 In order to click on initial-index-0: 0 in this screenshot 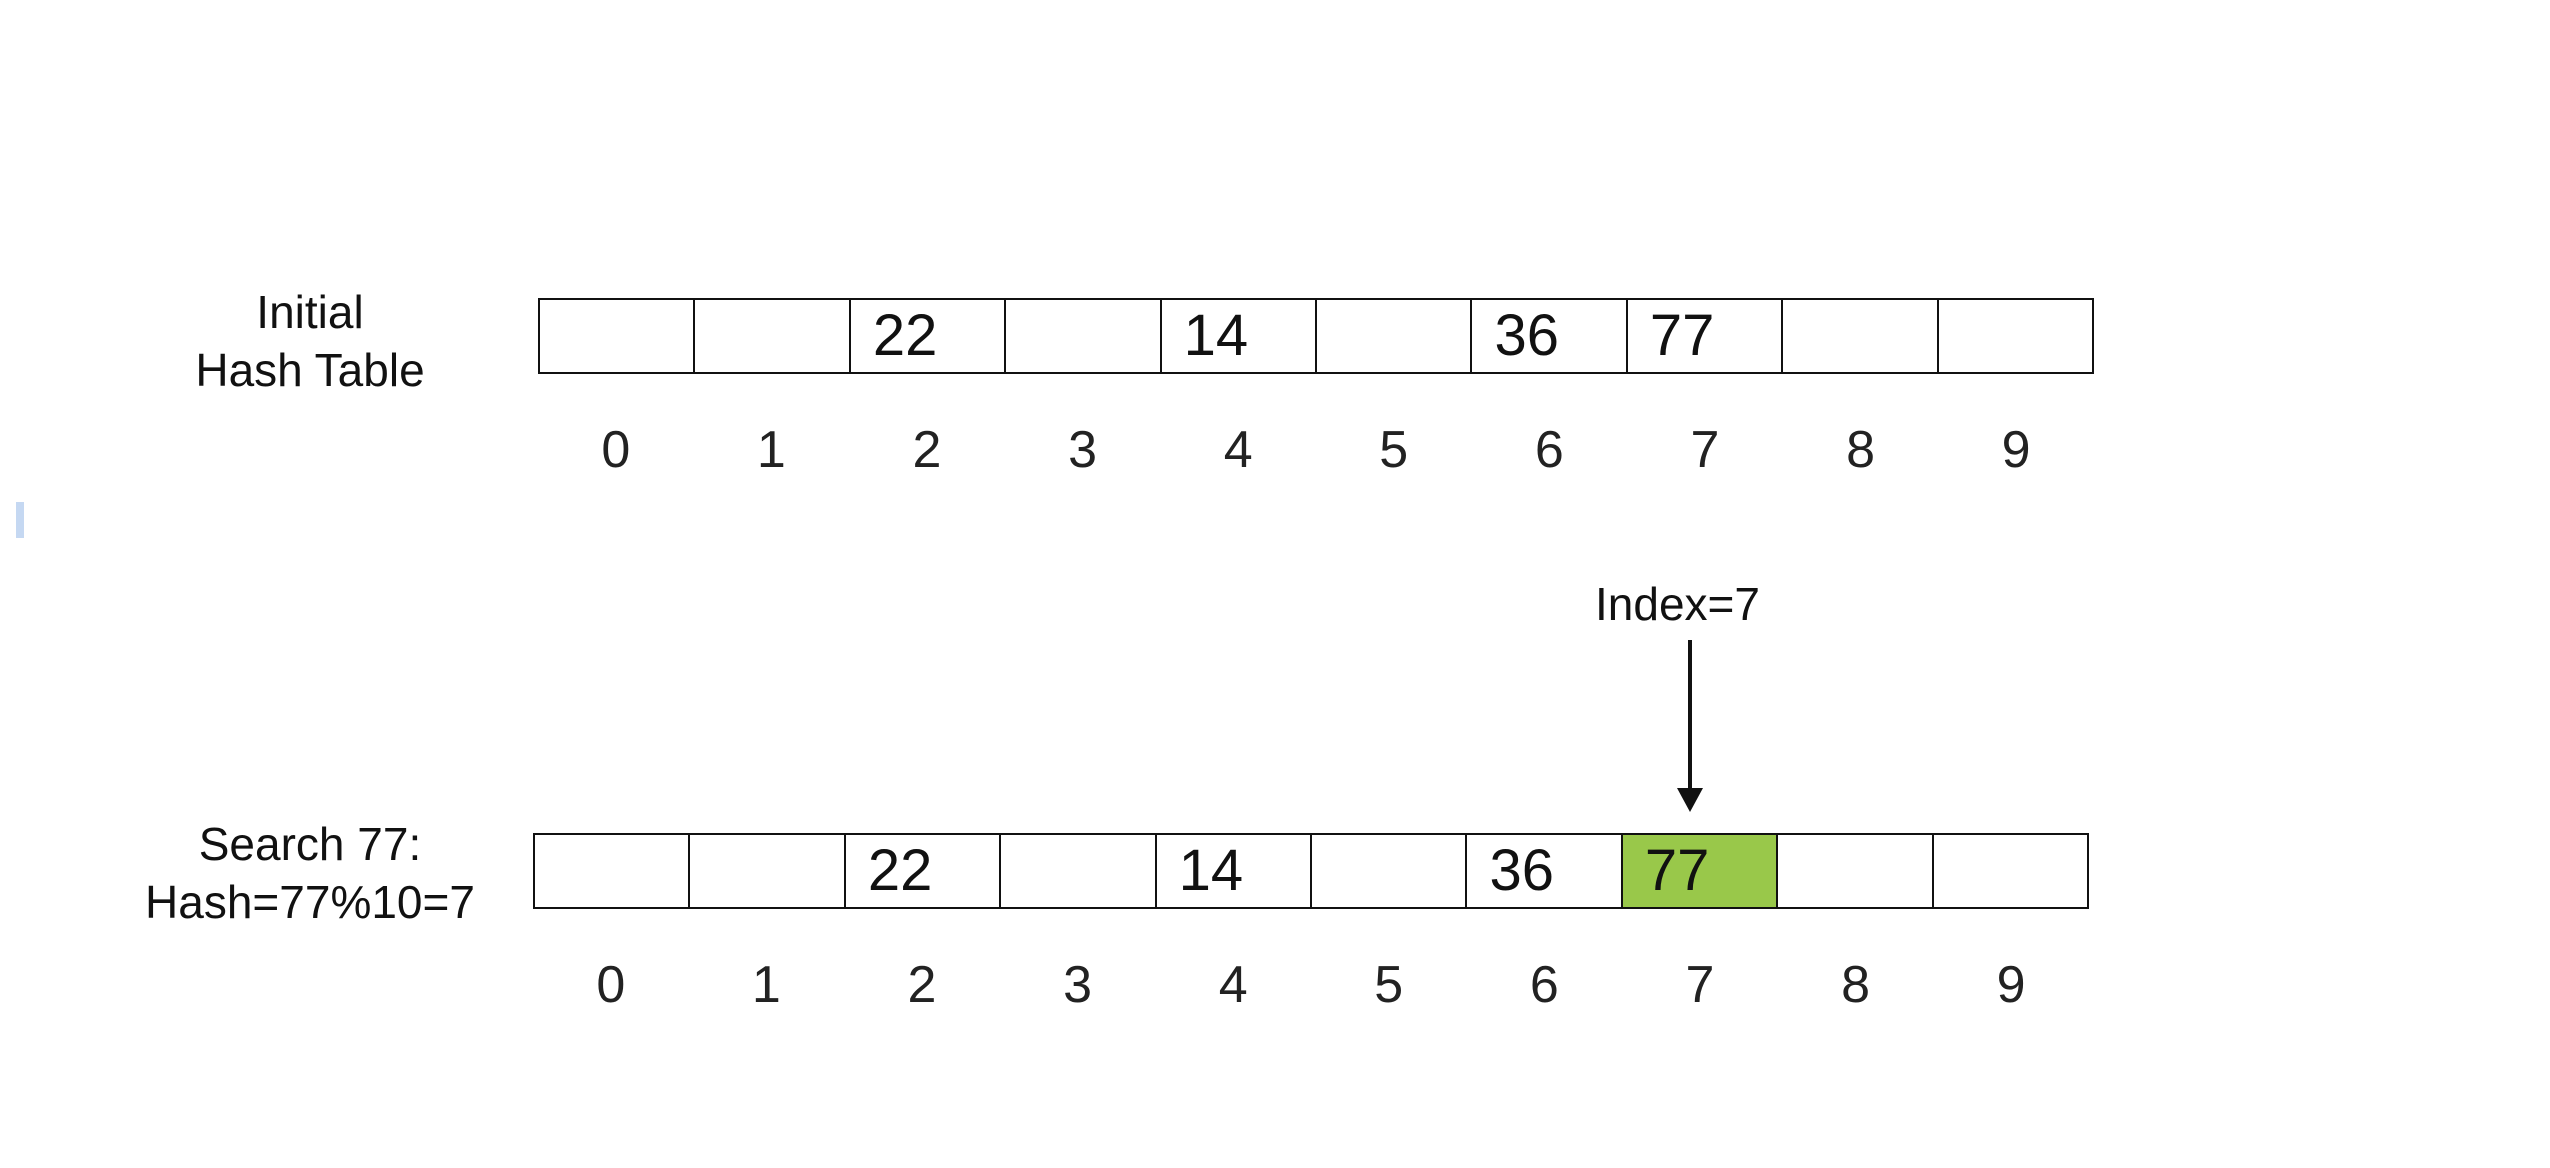, I will do `click(616, 450)`.